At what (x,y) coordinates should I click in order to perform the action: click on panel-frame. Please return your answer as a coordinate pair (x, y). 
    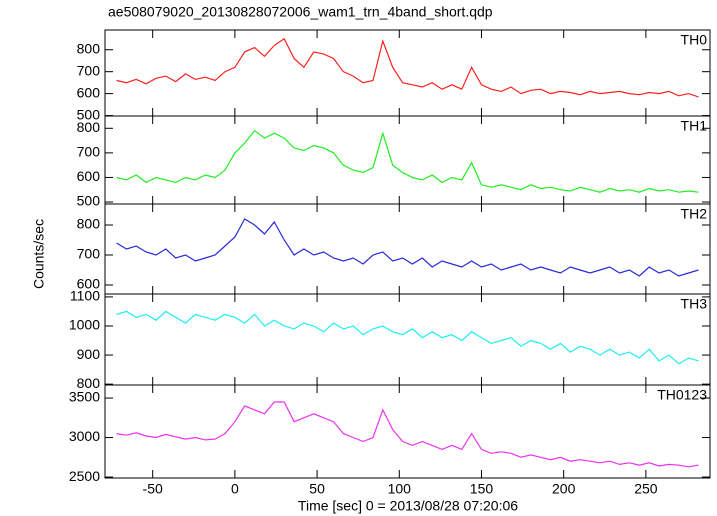
    Looking at the image, I should click on (407, 73).